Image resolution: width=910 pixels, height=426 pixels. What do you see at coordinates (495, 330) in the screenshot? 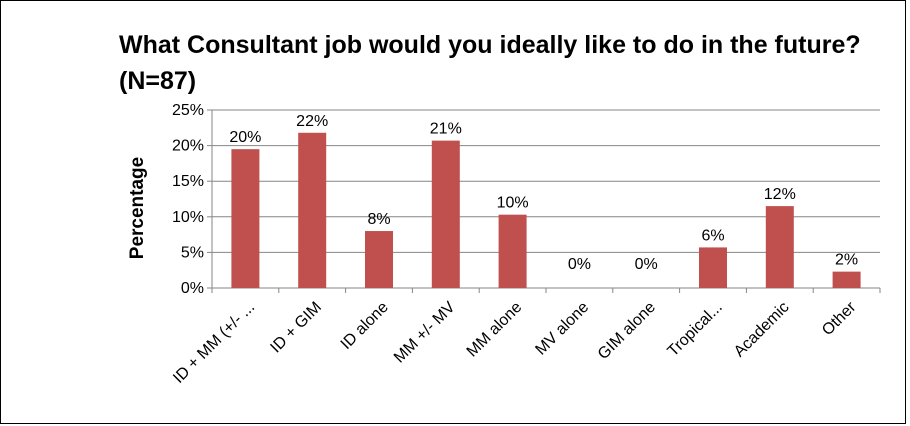
I see `x-category-label: MM alone` at bounding box center [495, 330].